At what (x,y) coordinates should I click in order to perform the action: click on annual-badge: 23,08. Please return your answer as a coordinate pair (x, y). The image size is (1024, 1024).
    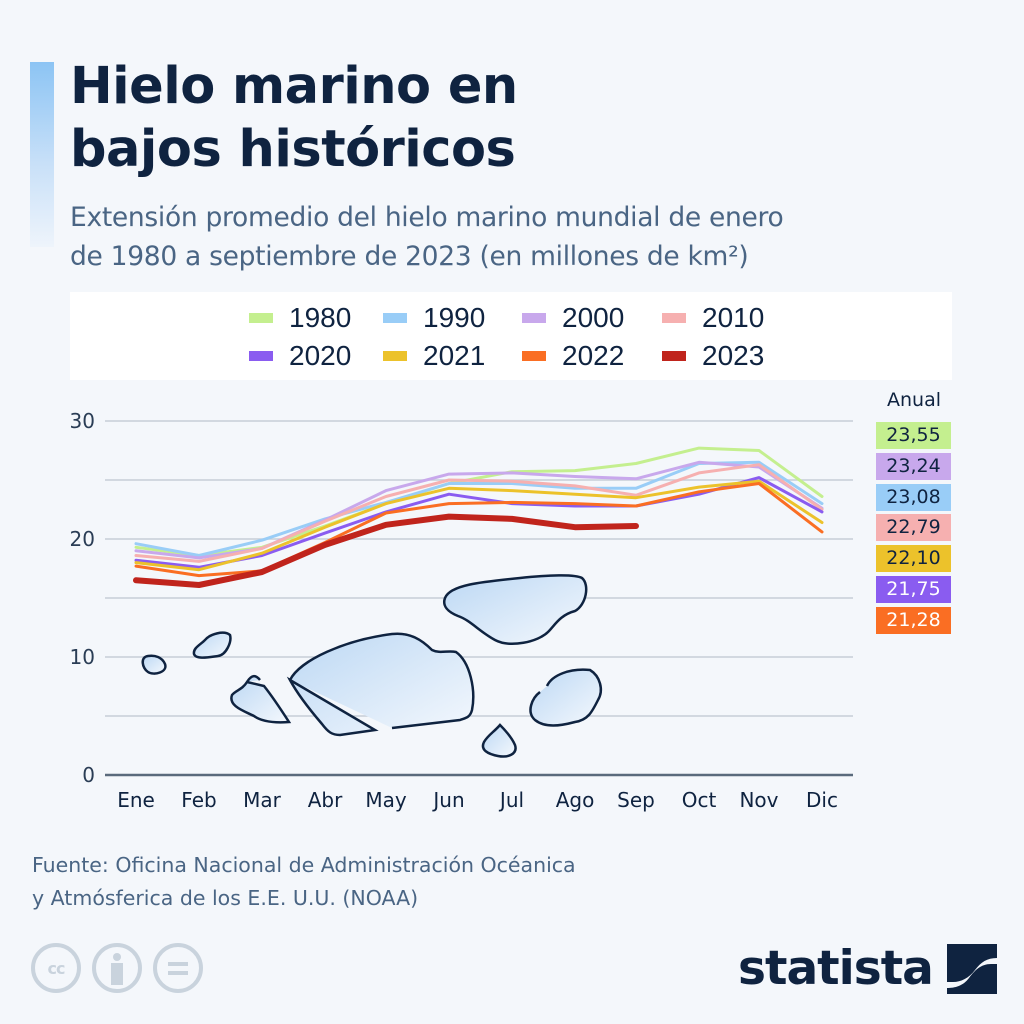
    Looking at the image, I should click on (913, 497).